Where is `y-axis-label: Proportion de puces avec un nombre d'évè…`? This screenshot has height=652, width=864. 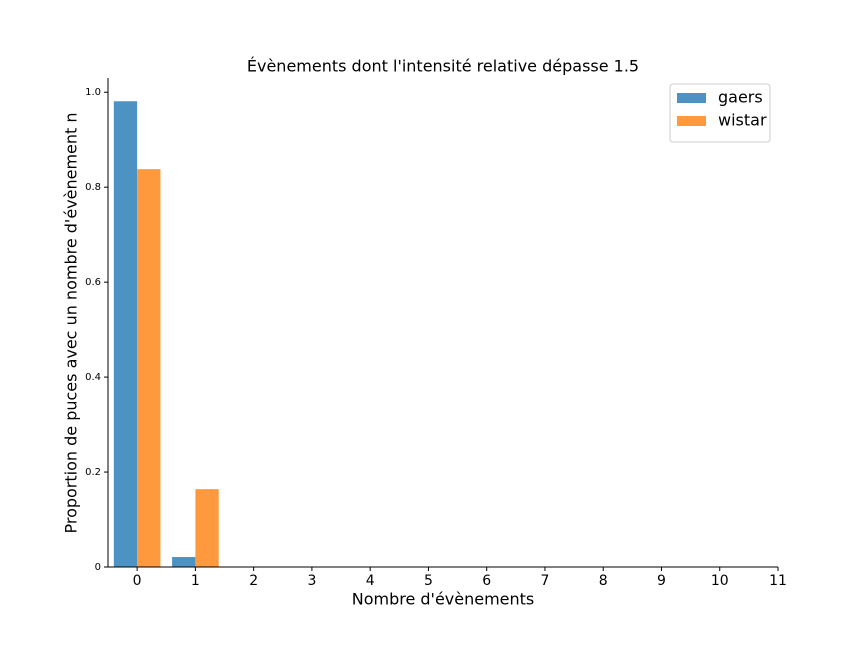 y-axis-label: Proportion de puces avec un nombre d'évè… is located at coordinates (71, 322).